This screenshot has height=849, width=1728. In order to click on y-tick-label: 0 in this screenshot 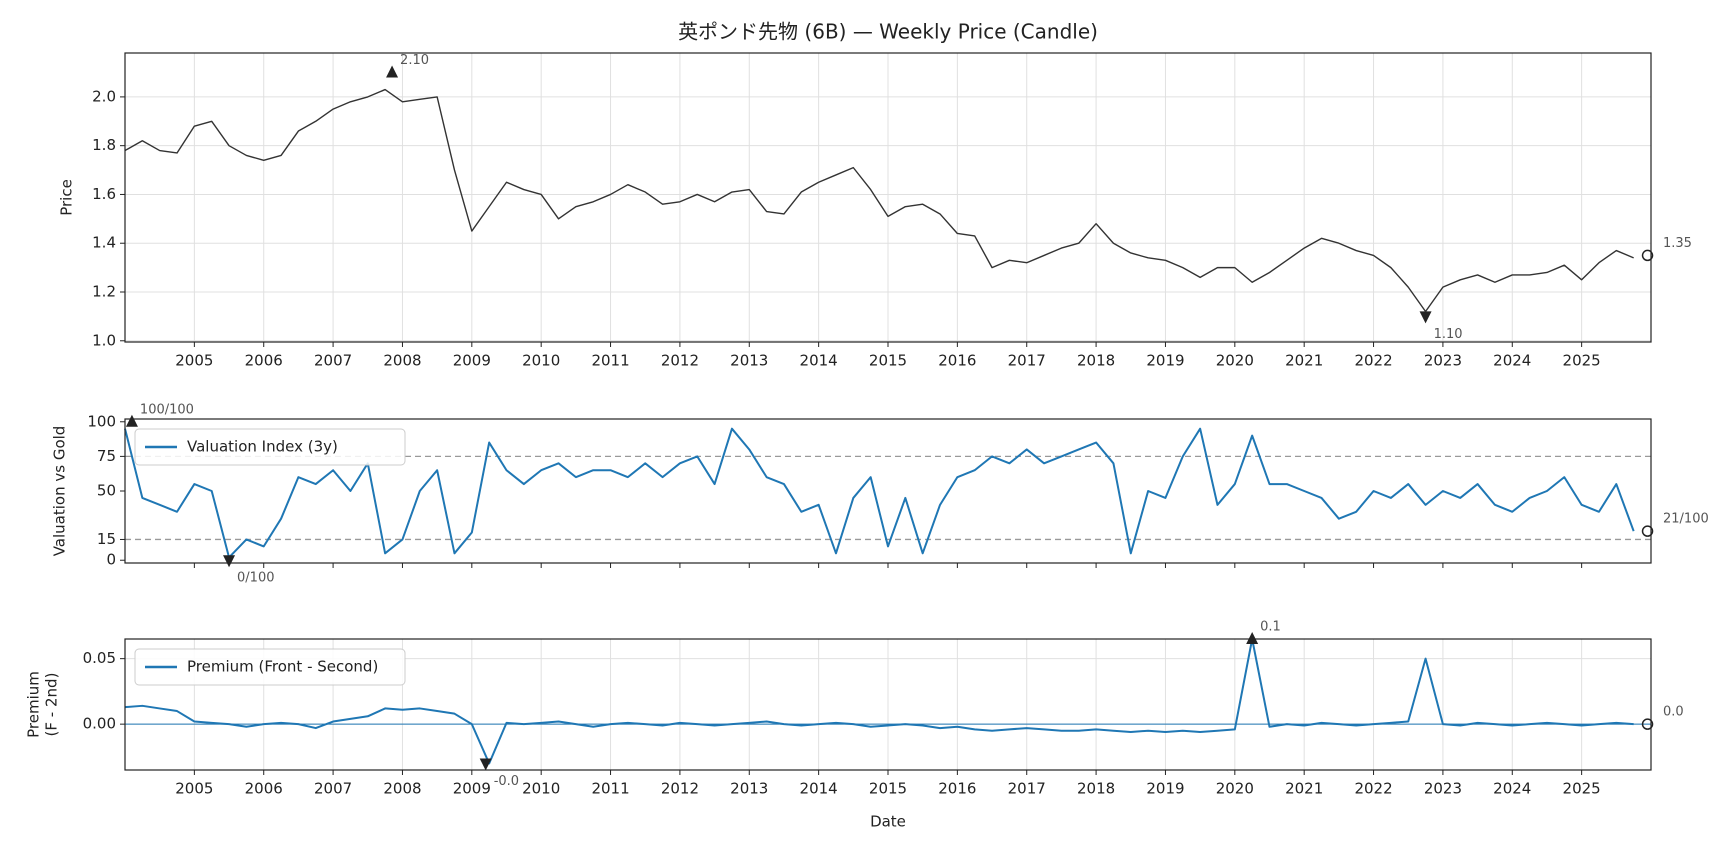, I will do `click(111, 560)`.